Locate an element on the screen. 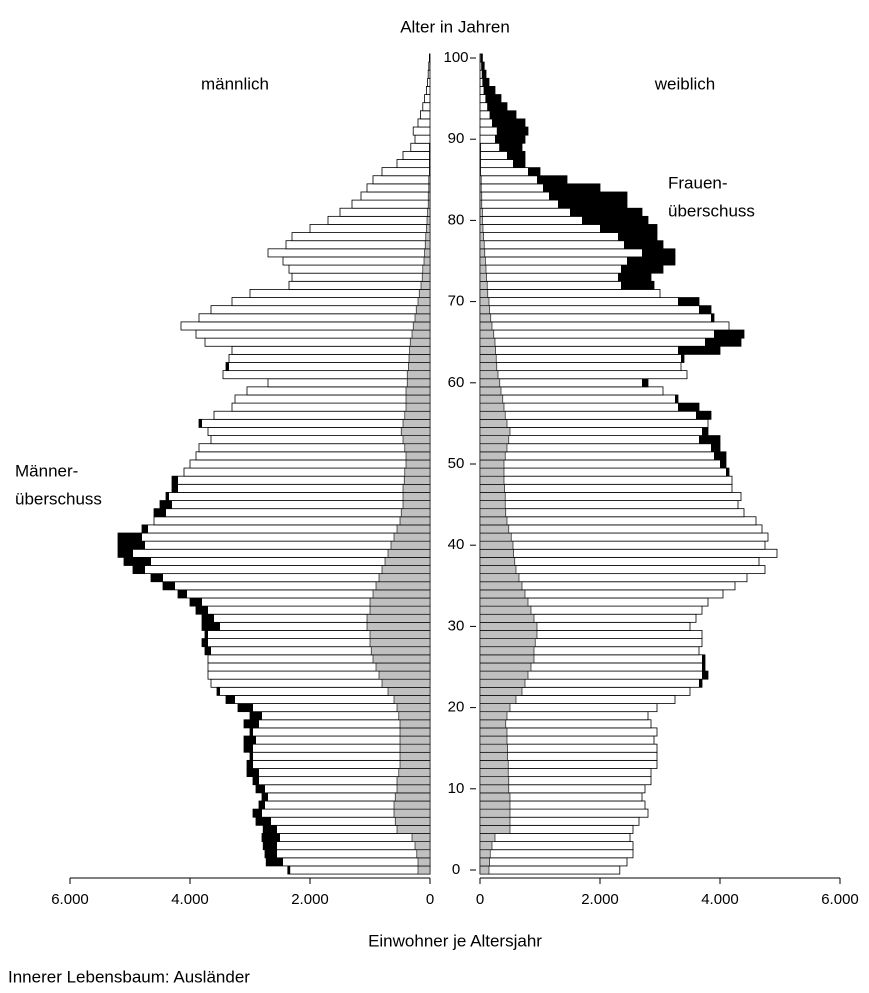 This screenshot has width=869, height=993. y-axis-title: Alter in Jahren is located at coordinates (455, 26).